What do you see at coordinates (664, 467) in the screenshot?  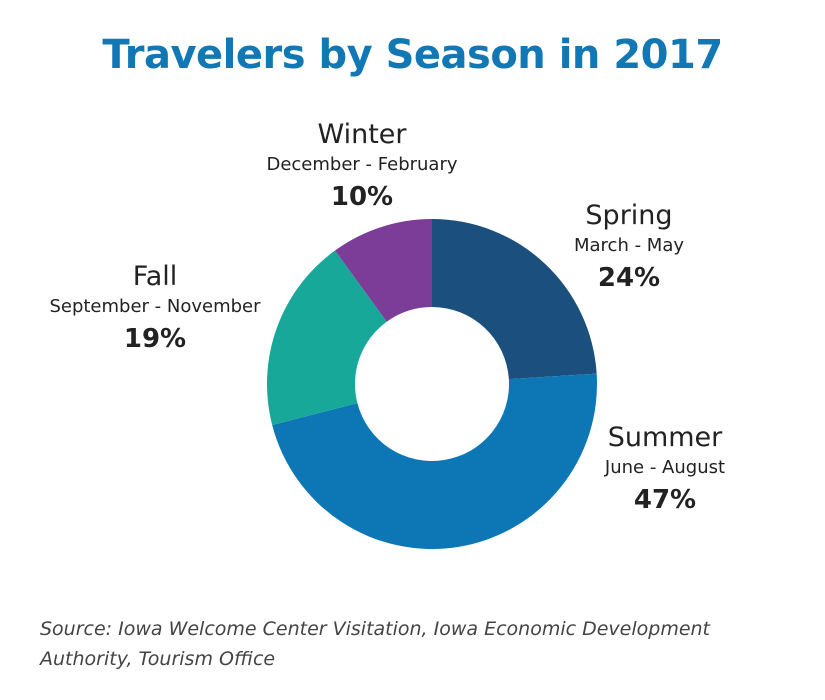 I see `slice-months-summer: June - August` at bounding box center [664, 467].